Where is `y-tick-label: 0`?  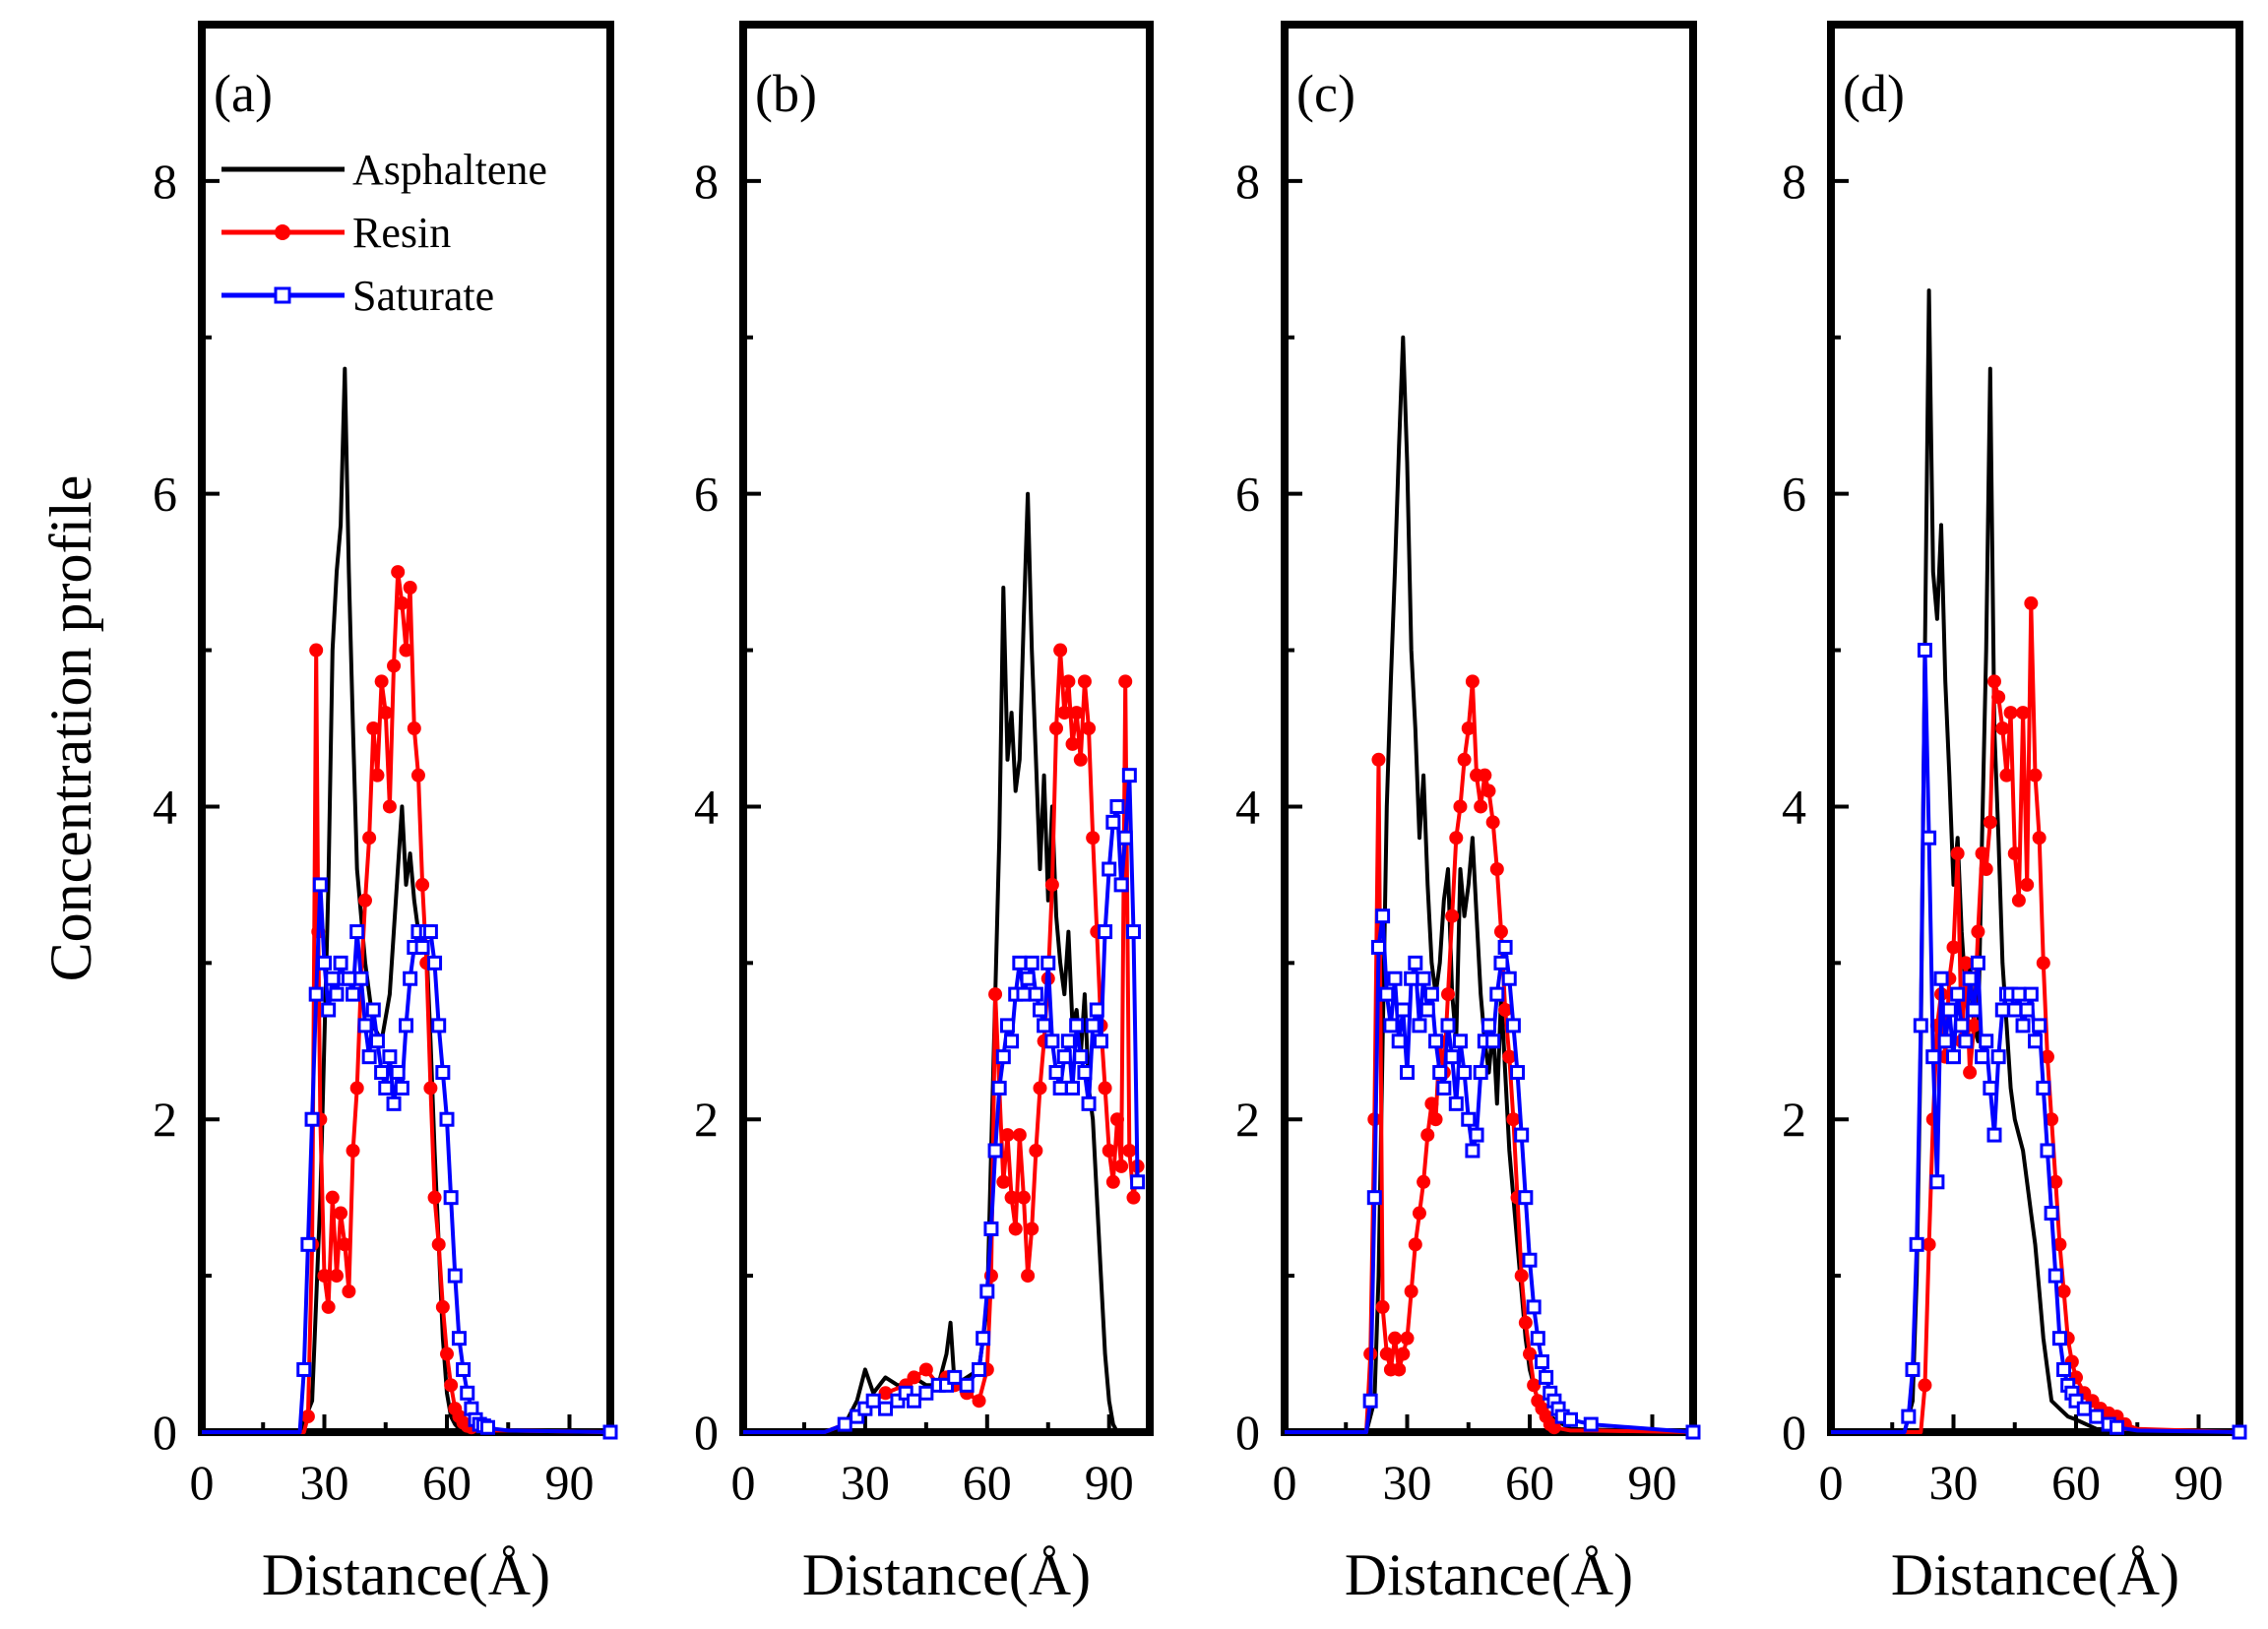
y-tick-label: 0 is located at coordinates (1247, 1432).